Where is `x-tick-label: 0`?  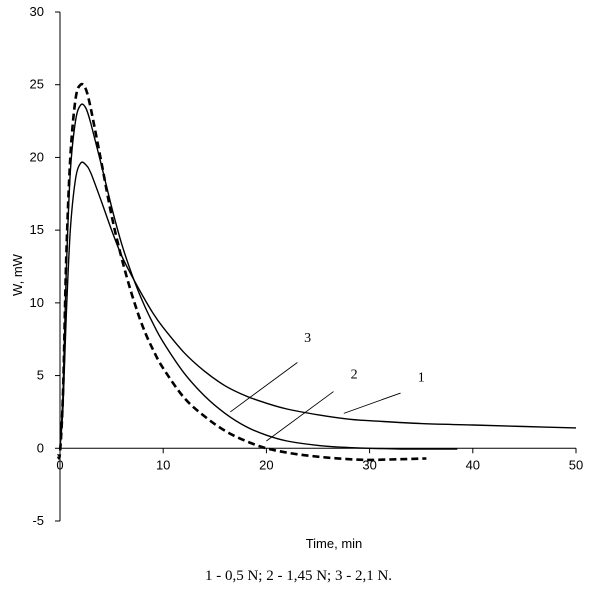
x-tick-label: 0 is located at coordinates (59, 464).